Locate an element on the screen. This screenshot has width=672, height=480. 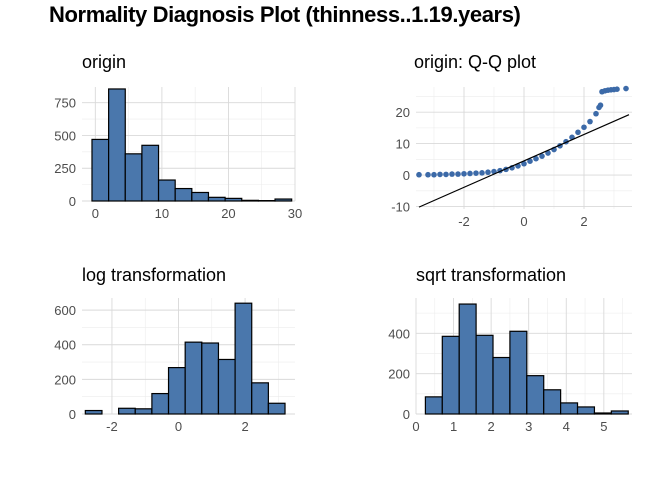
y-tick-label: 600 is located at coordinates (65, 310).